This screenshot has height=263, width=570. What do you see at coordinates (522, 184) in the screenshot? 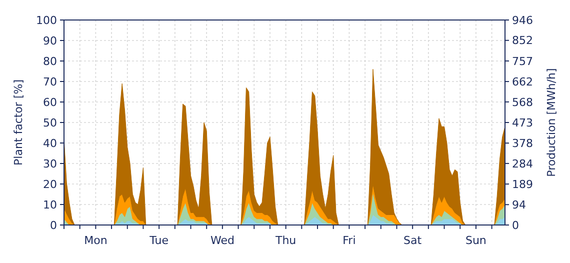
I see `y2-tick-label: 189` at bounding box center [522, 184].